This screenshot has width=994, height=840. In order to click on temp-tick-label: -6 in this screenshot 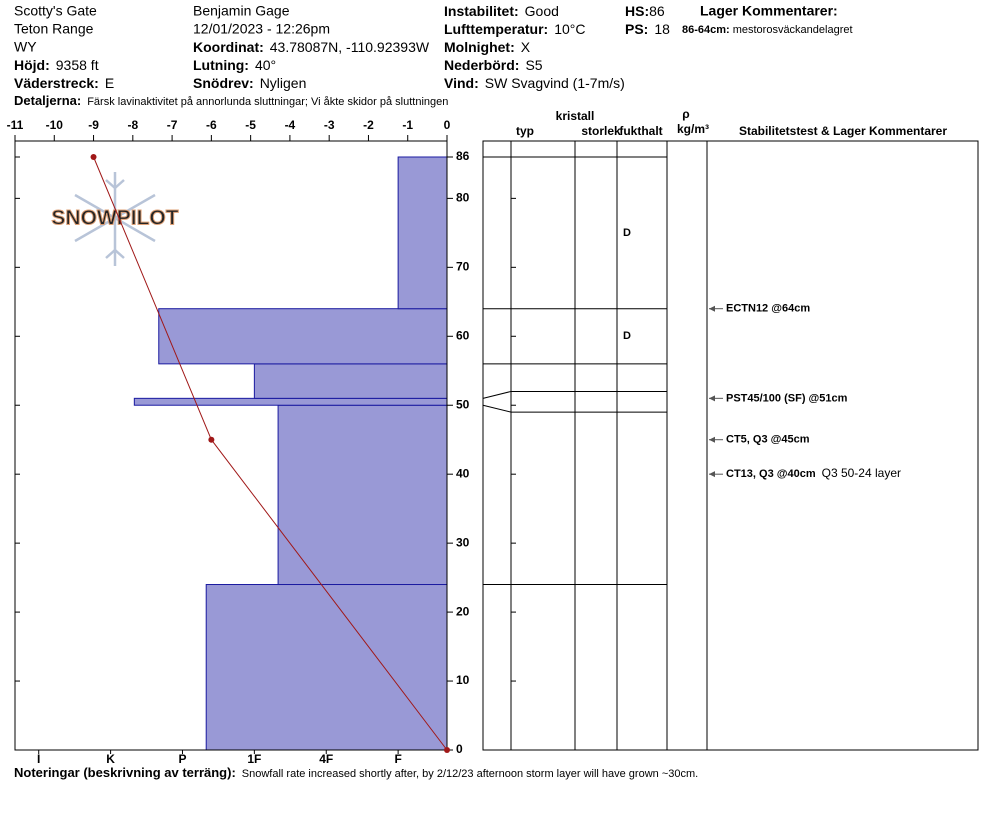, I will do `click(211, 125)`.